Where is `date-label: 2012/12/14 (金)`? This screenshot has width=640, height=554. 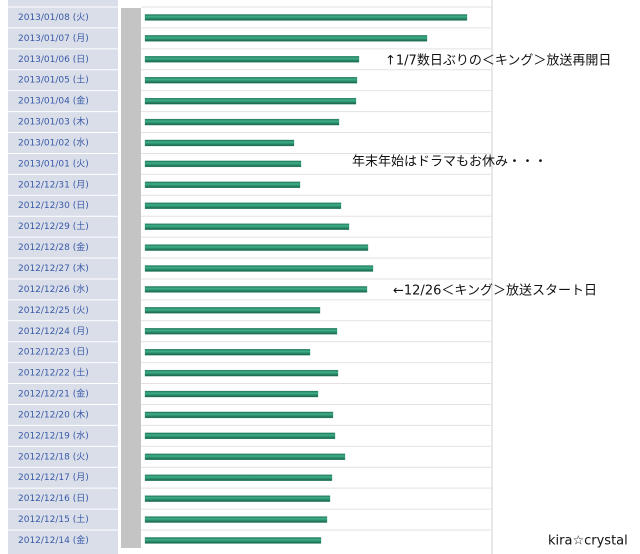 date-label: 2012/12/14 (金) is located at coordinates (53, 540).